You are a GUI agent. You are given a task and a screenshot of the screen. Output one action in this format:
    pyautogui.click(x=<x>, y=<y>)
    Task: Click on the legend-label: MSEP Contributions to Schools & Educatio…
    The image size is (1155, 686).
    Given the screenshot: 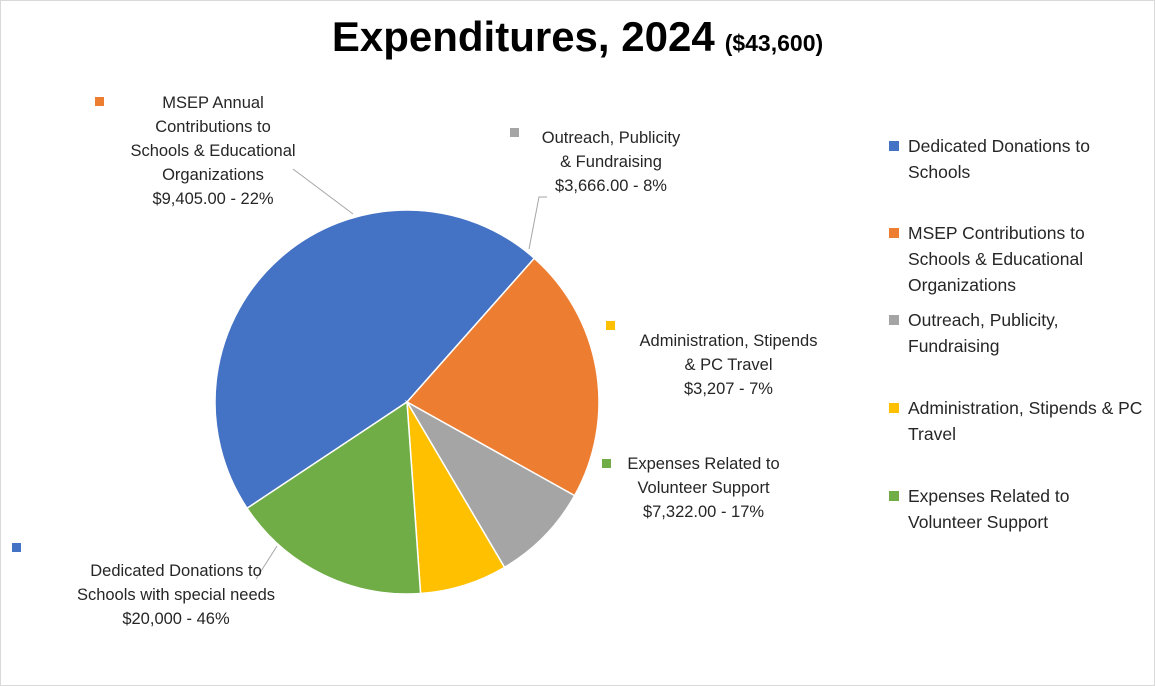 What is the action you would take?
    pyautogui.click(x=996, y=259)
    